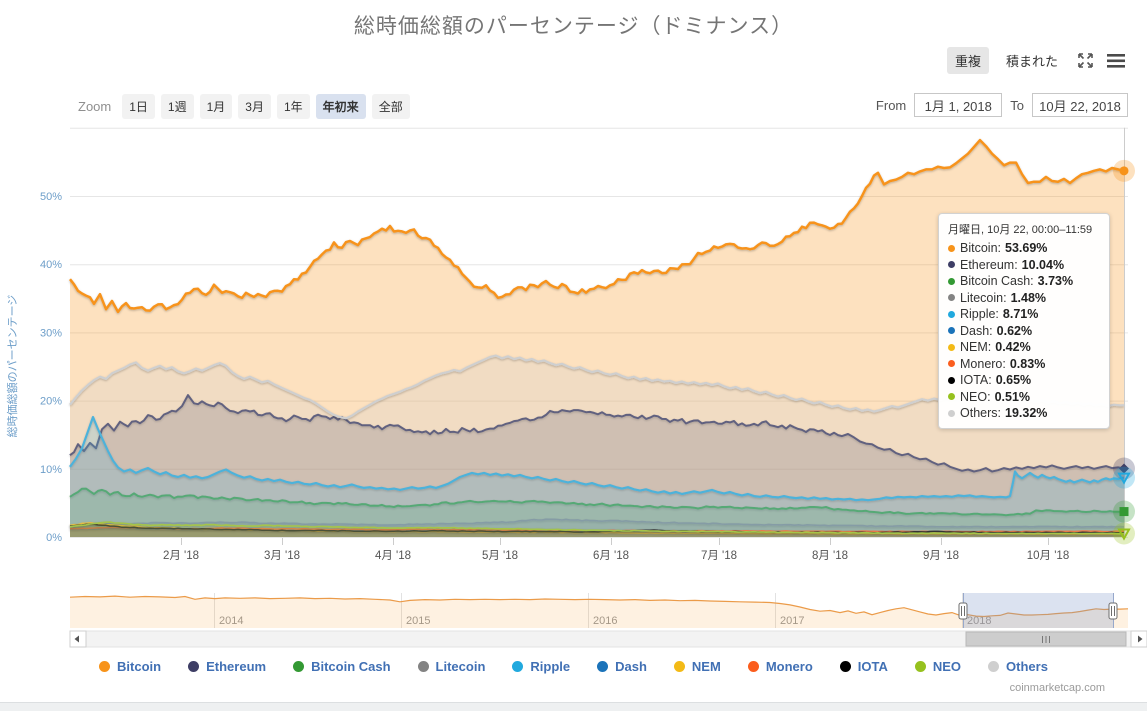 The width and height of the screenshot is (1147, 711). What do you see at coordinates (138, 106) in the screenshot?
I see `zoom-button-0: 1日` at bounding box center [138, 106].